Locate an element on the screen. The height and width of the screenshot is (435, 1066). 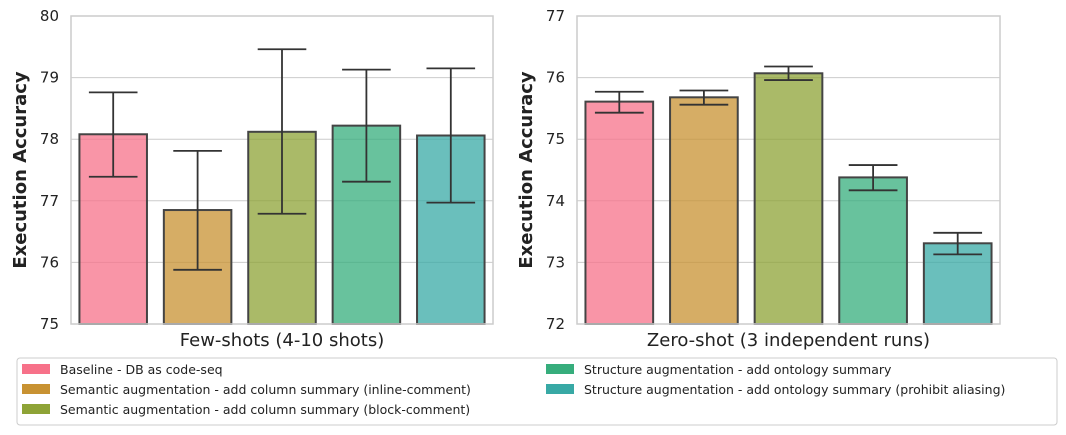
x-axis-label: Zero-shot (3 independent runs) is located at coordinates (788, 340).